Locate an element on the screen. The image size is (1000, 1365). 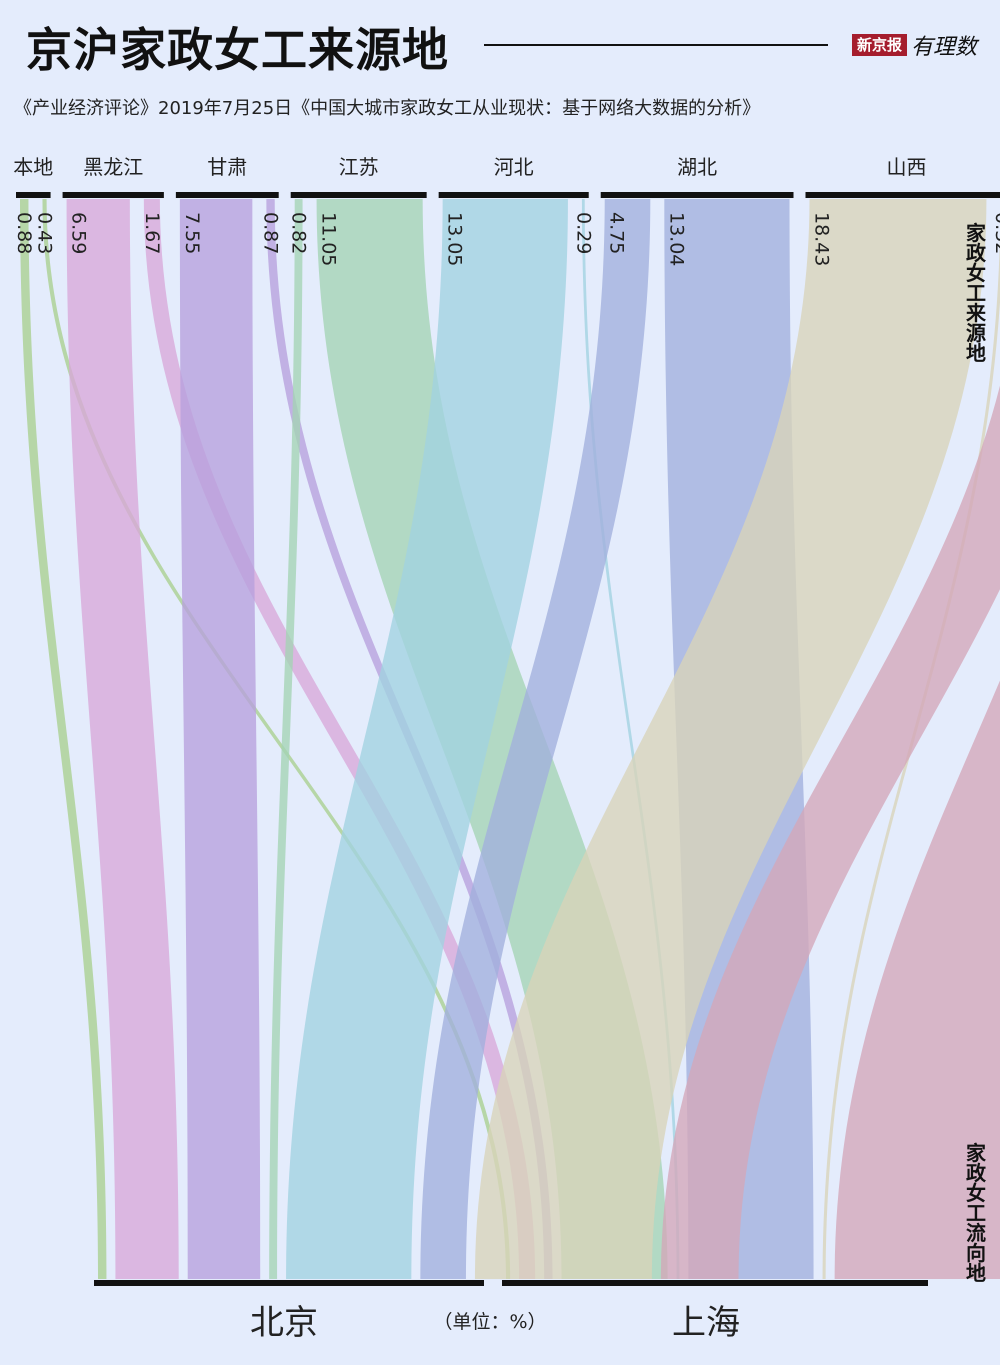
source-bar-本地 is located at coordinates (33, 195).